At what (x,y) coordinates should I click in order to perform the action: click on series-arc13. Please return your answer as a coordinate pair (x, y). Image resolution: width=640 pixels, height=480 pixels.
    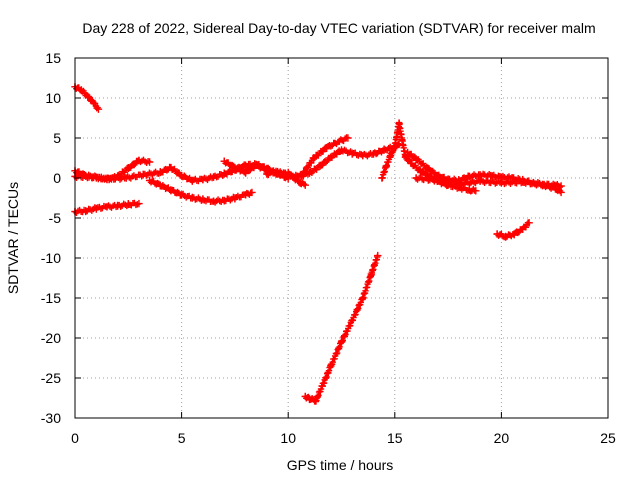
    Looking at the image, I should click on (513, 230).